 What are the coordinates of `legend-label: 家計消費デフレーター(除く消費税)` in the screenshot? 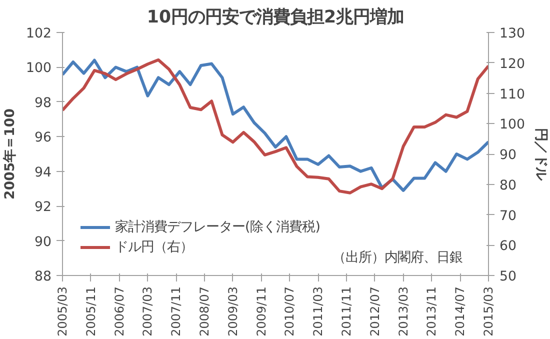 It's located at (217, 227).